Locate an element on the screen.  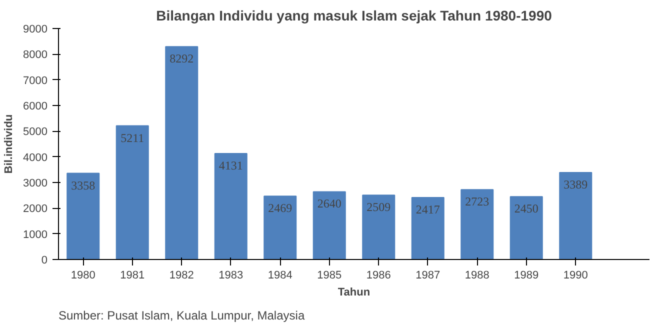
data-label: 2417 is located at coordinates (428, 209).